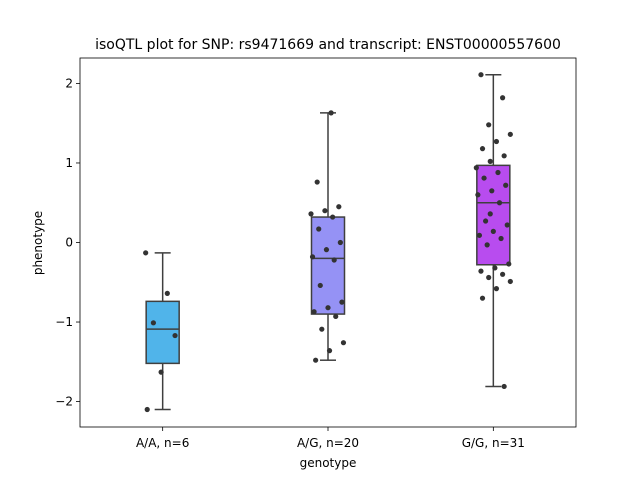  What do you see at coordinates (162, 443) in the screenshot?
I see `x-tick-label: A/A, n=6` at bounding box center [162, 443].